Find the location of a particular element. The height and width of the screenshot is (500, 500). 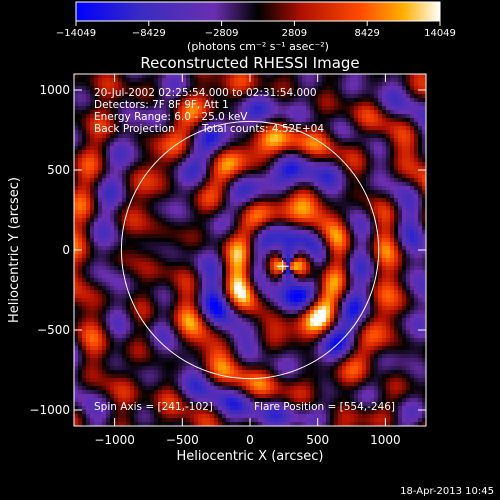

annotation-spin-axis: Spin Axis = [241,-102] is located at coordinates (153, 407).